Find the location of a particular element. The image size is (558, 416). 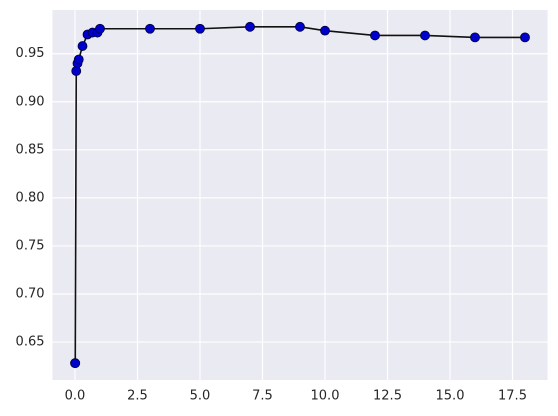

x-tick-label: 7.5 is located at coordinates (262, 396).